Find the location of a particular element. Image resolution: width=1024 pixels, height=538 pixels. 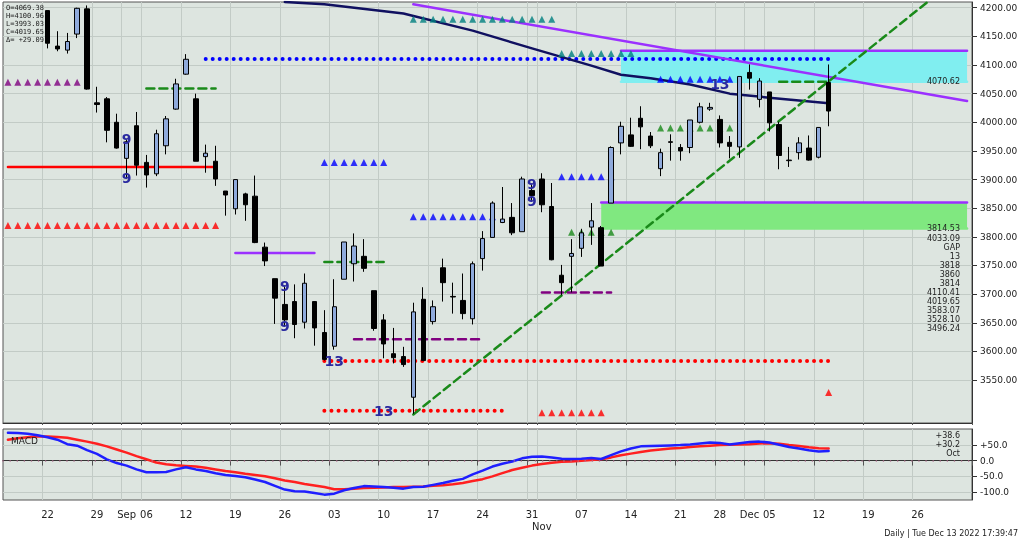

text: MACD is located at coordinates (25, 440).